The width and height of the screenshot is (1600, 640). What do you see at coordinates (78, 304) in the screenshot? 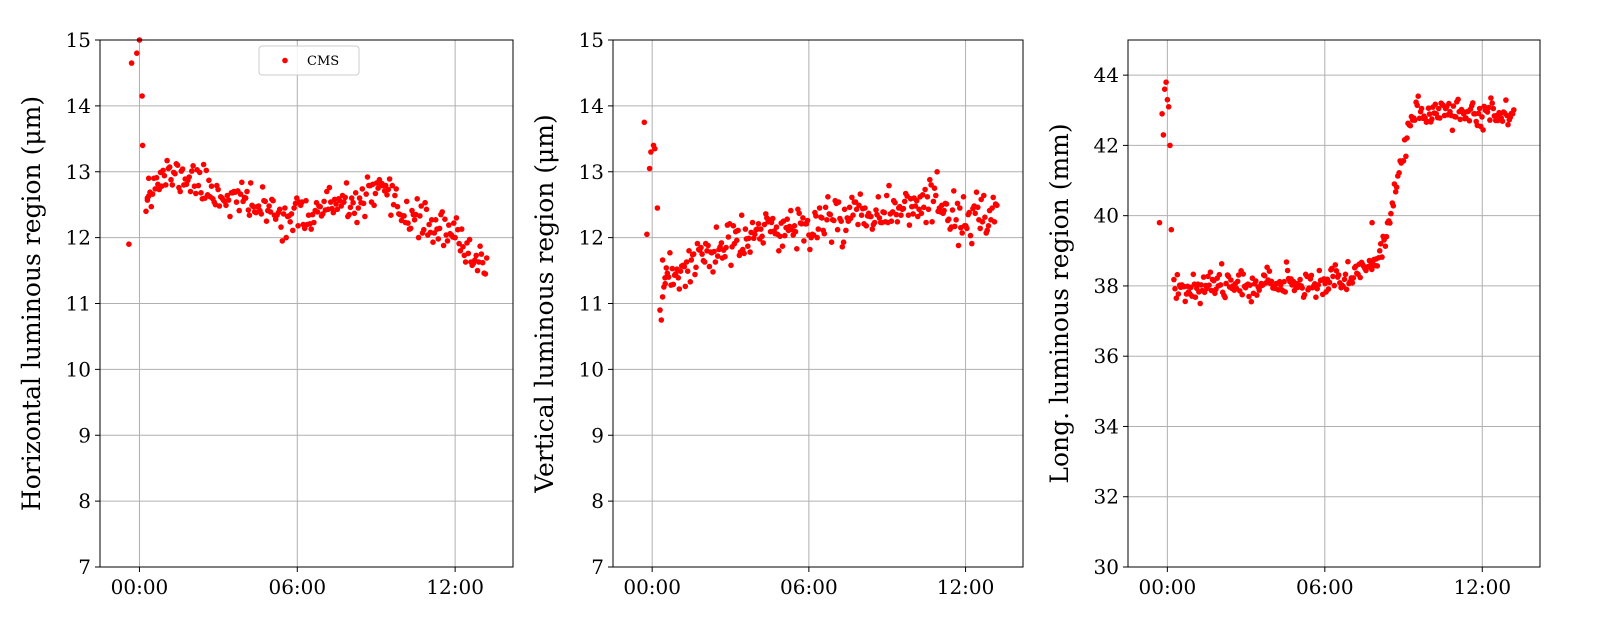
I see `y-tick-label: 11` at bounding box center [78, 304].